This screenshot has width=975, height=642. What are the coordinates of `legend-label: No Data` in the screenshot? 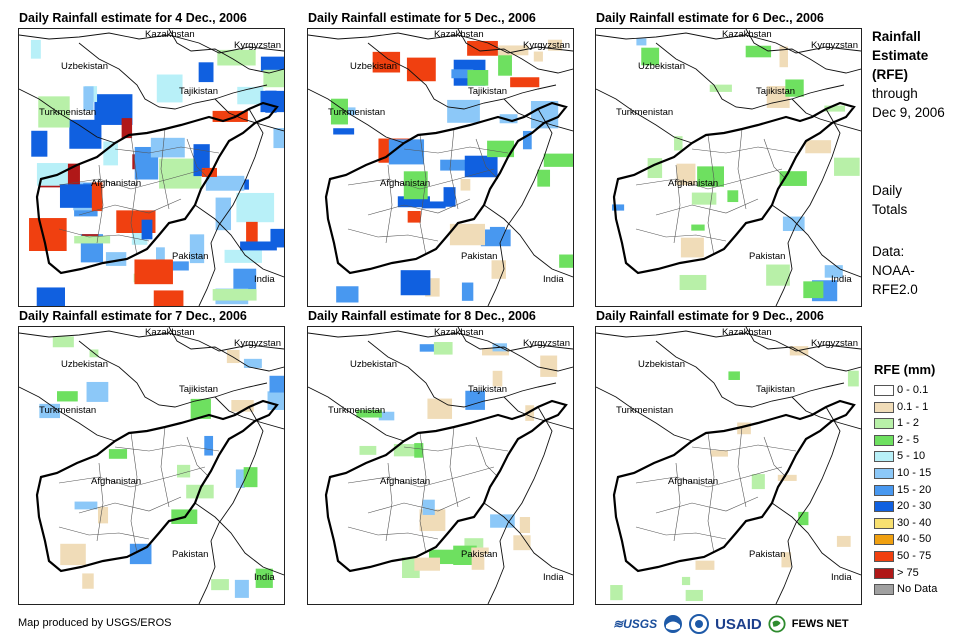 It's located at (917, 589).